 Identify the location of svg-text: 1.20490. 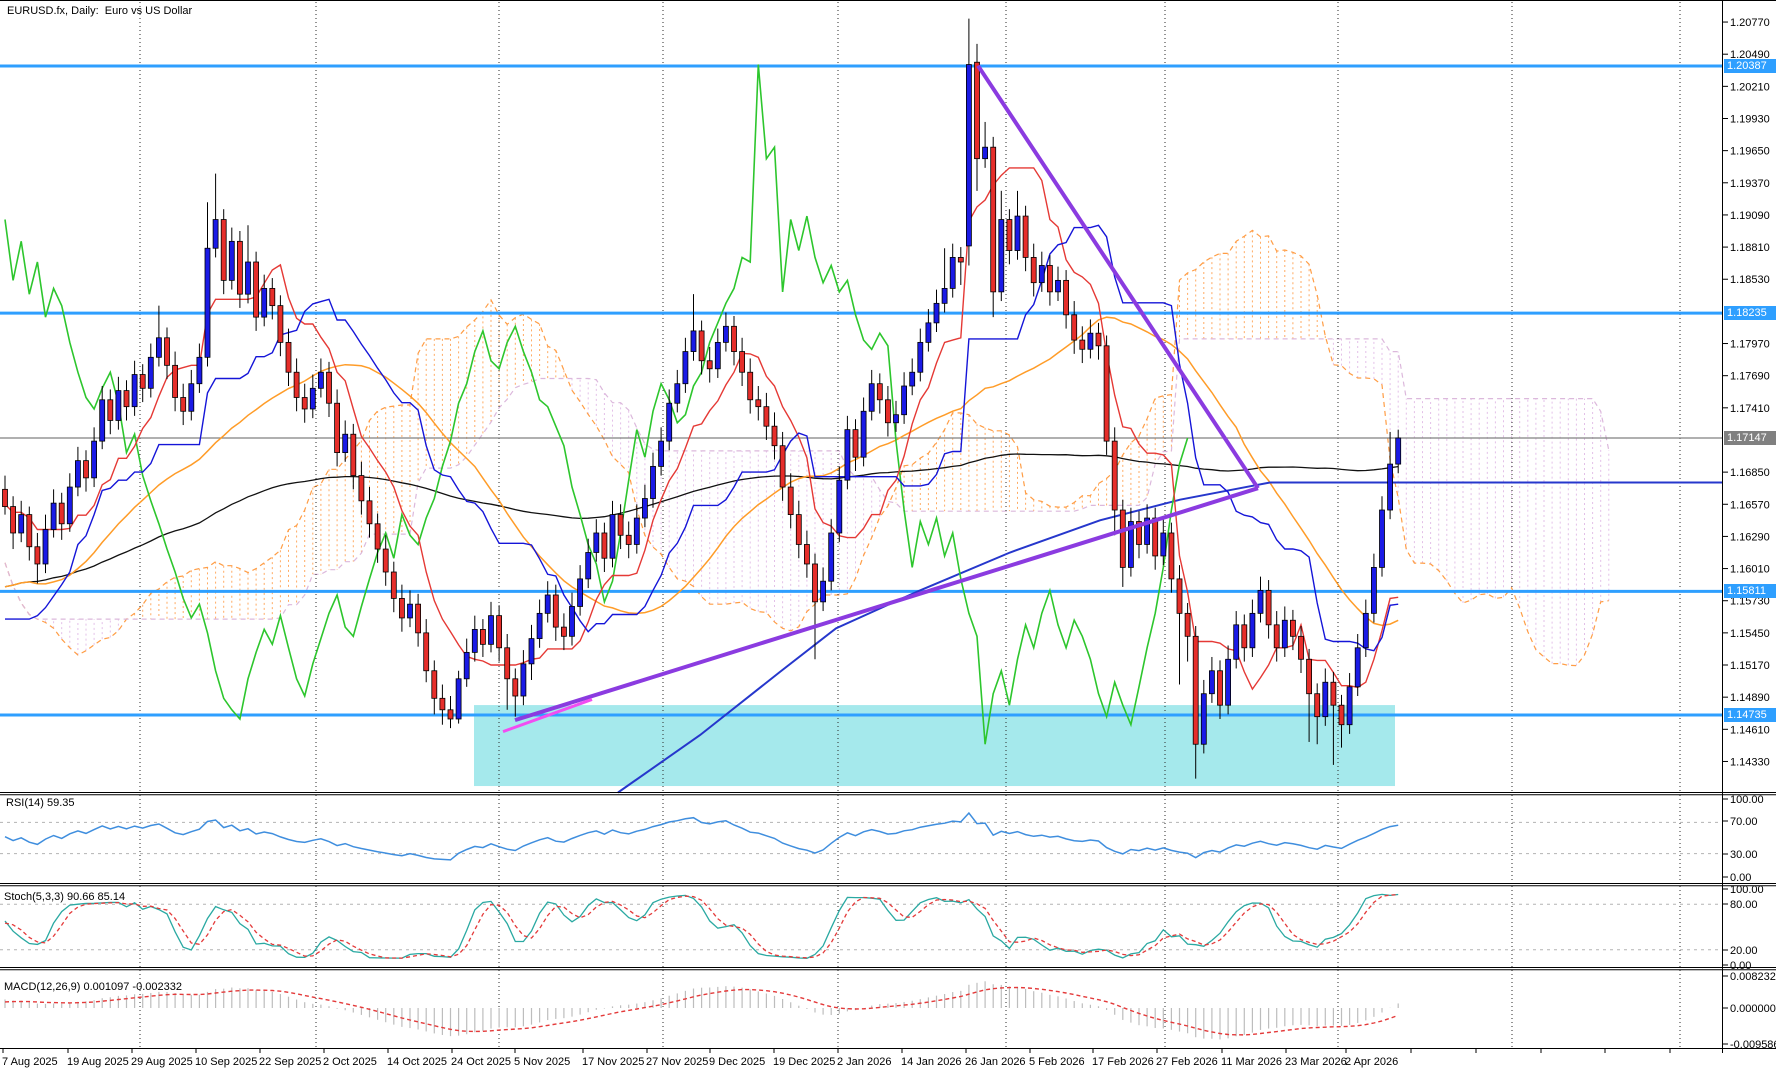
(1750, 55).